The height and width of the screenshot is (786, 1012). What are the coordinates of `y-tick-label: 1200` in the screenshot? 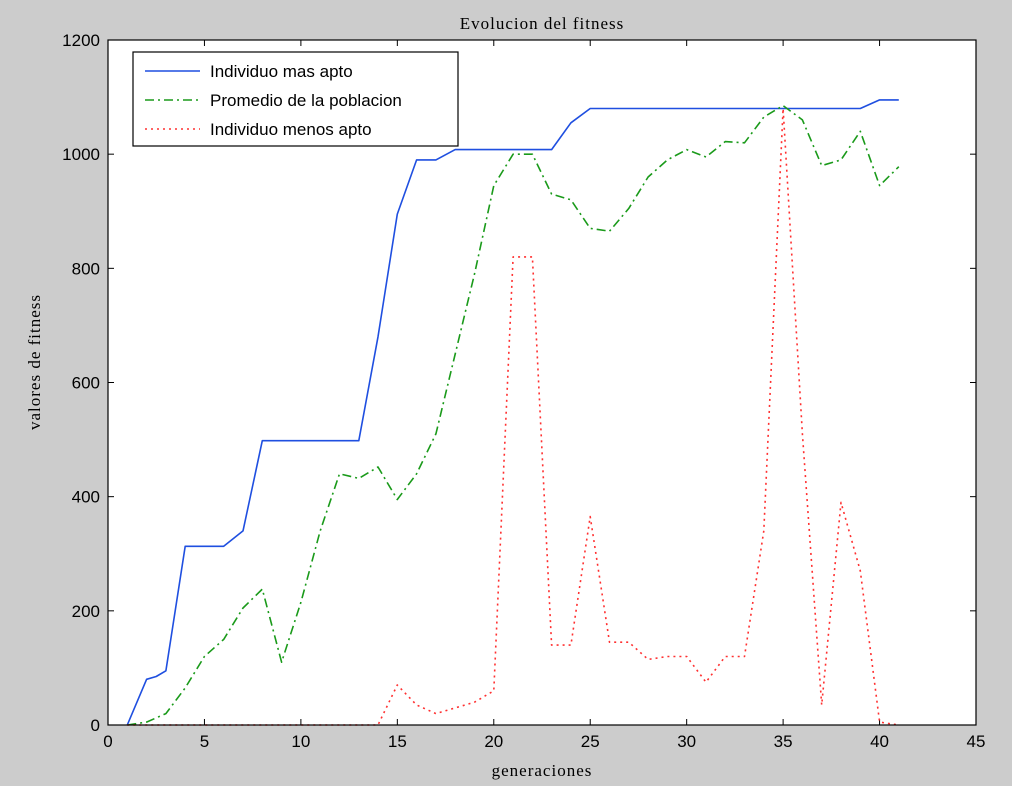 It's located at (81, 40).